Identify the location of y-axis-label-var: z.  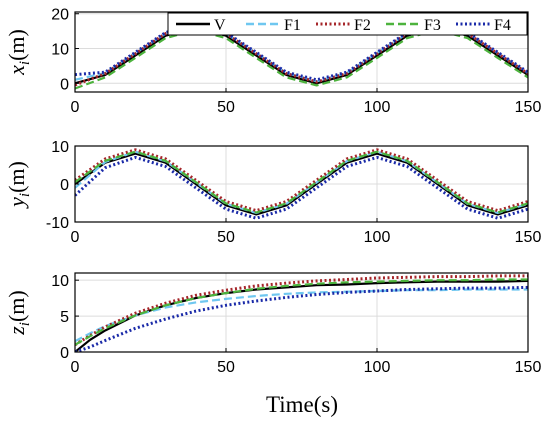
(16, 331).